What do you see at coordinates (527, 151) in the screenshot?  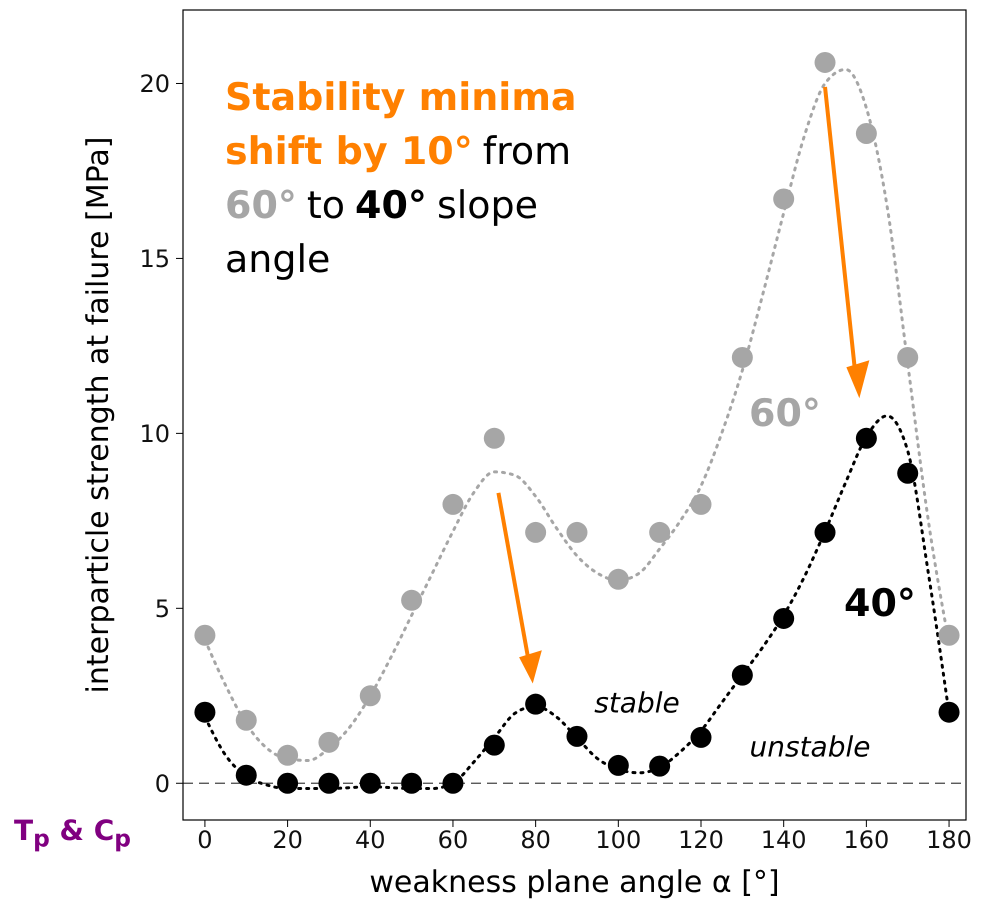 I see `annotation: from` at bounding box center [527, 151].